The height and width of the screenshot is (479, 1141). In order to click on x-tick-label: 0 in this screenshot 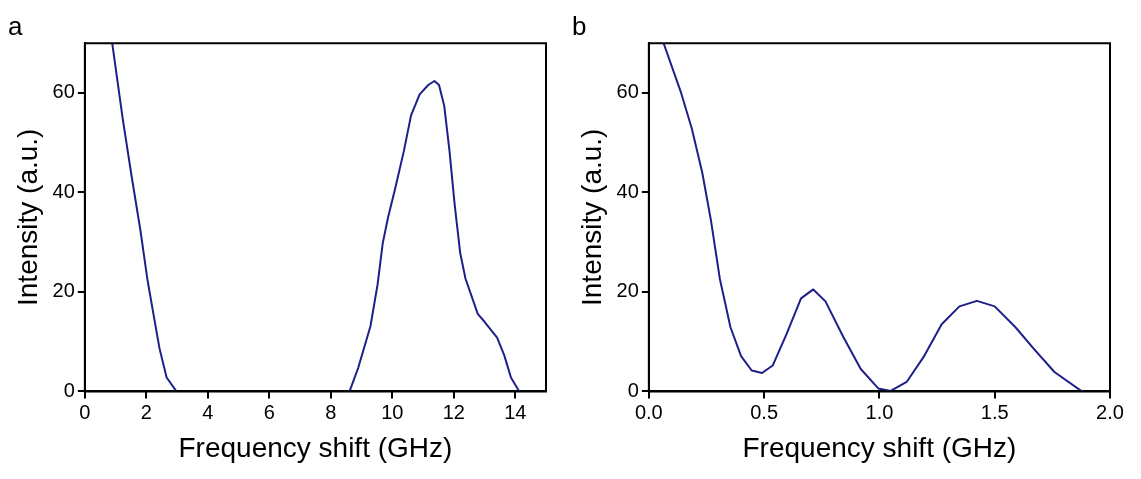, I will do `click(85, 411)`.